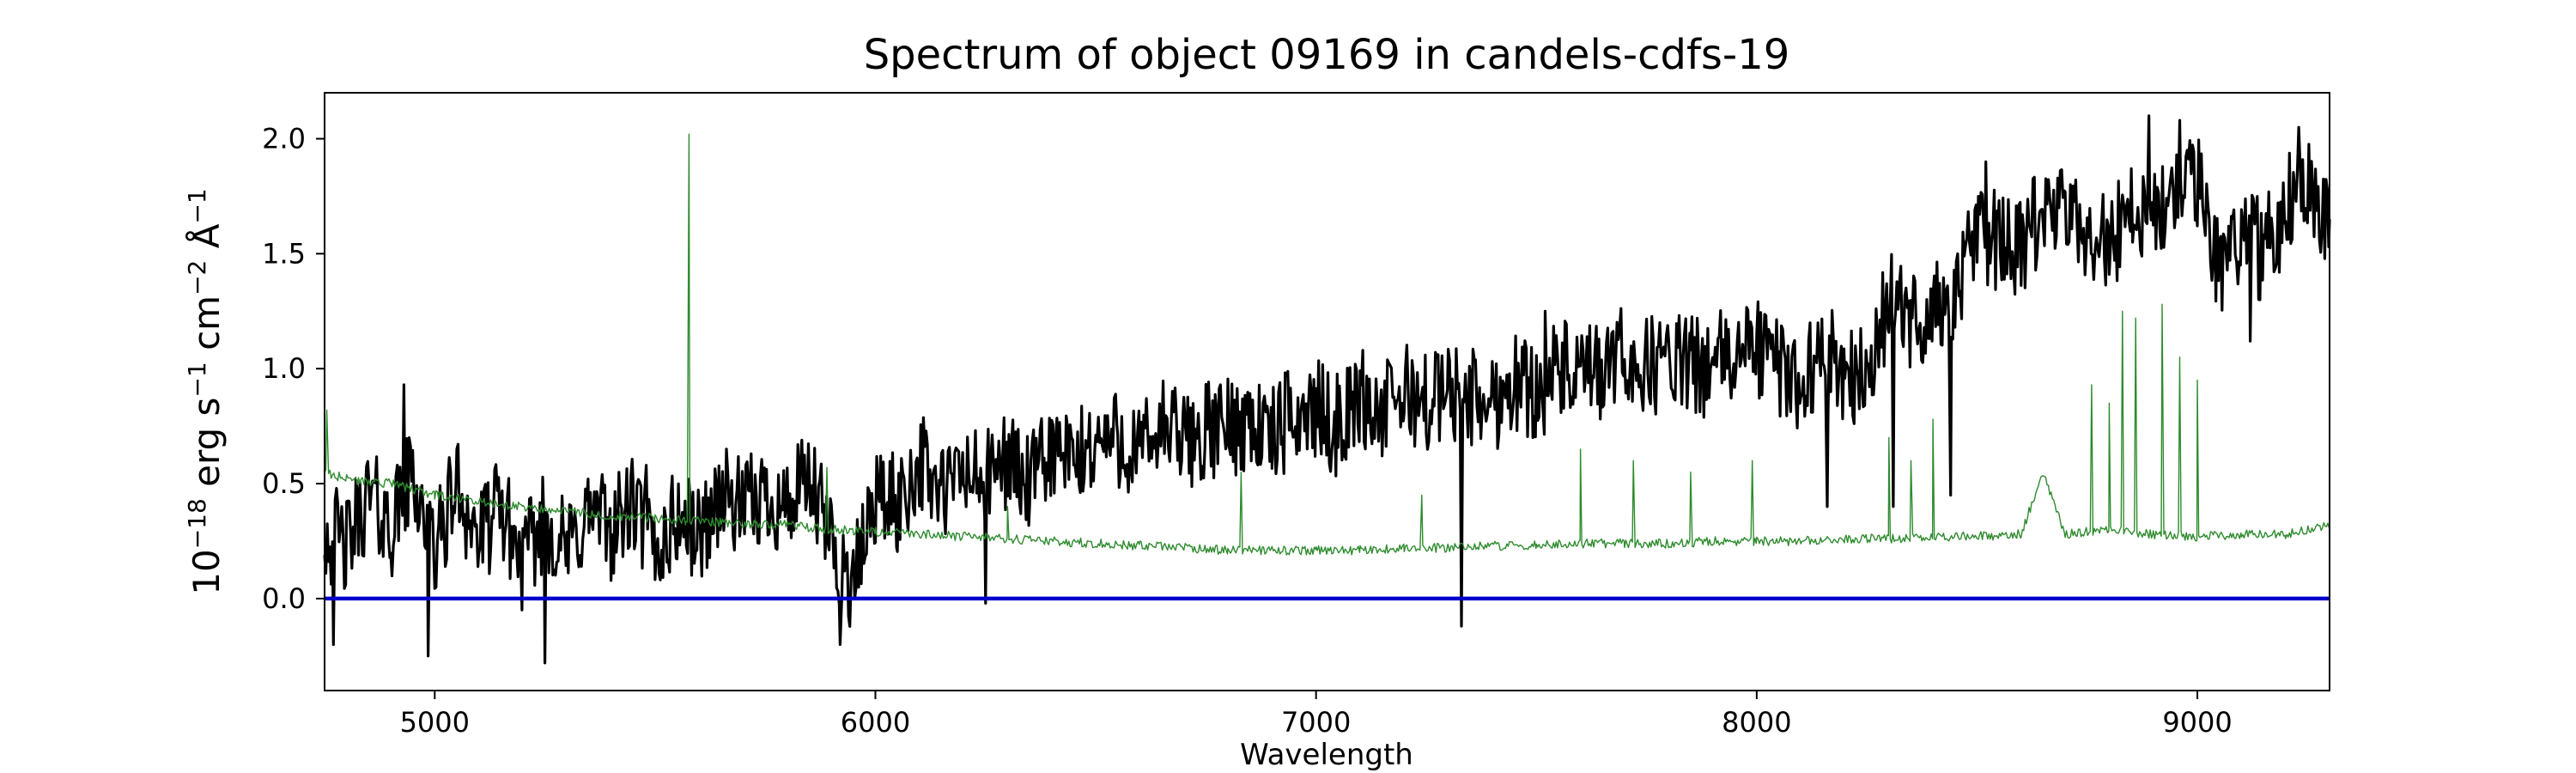 Image resolution: width=2576 pixels, height=773 pixels. What do you see at coordinates (206, 391) in the screenshot?
I see `y-axis-label: 10−18 erg s−1 cm−2 Å−1` at bounding box center [206, 391].